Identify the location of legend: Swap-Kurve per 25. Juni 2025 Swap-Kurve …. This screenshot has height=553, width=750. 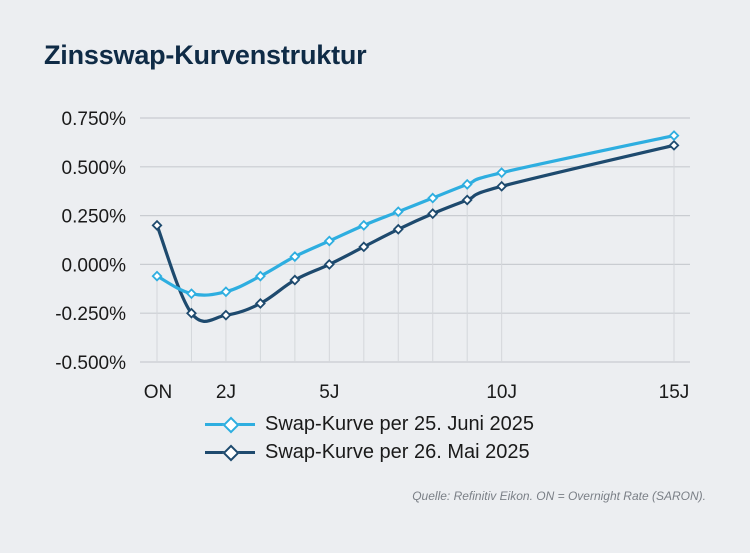
(369, 438).